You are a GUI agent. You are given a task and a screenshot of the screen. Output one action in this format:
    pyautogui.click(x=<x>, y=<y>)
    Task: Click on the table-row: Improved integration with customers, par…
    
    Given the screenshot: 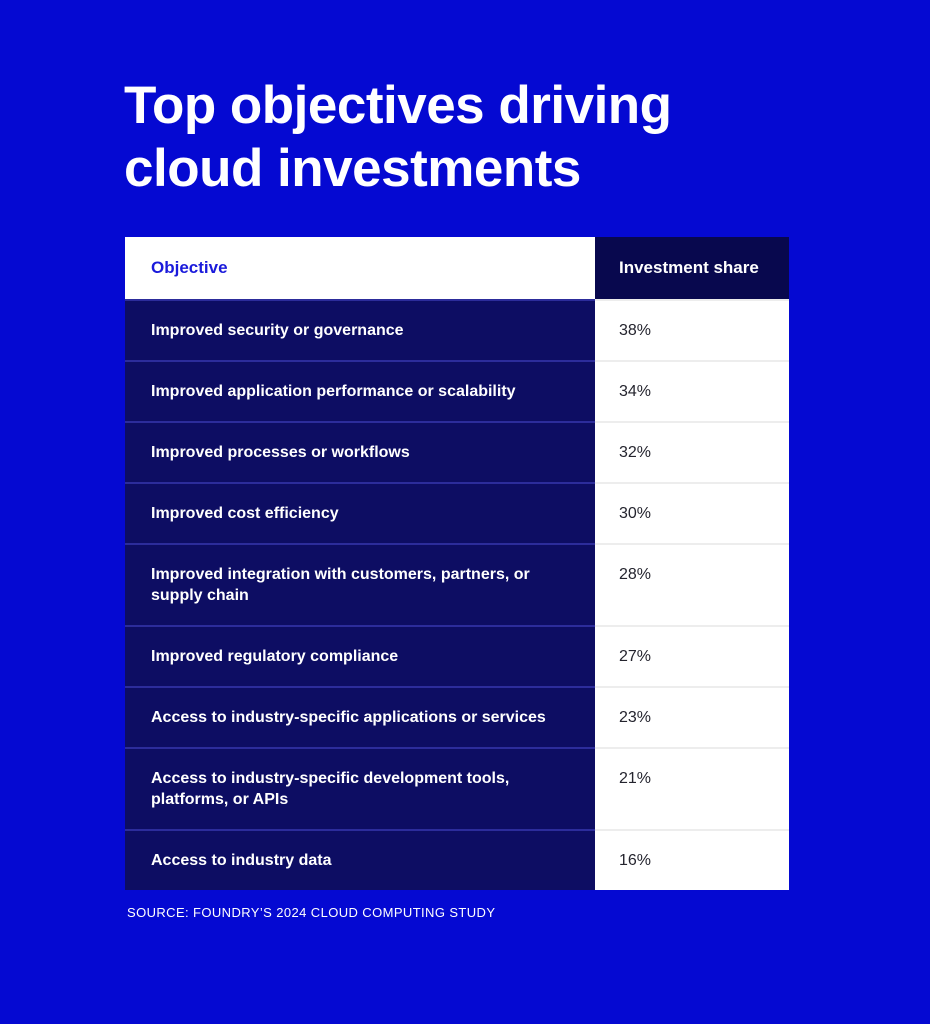 What is the action you would take?
    pyautogui.click(x=457, y=584)
    